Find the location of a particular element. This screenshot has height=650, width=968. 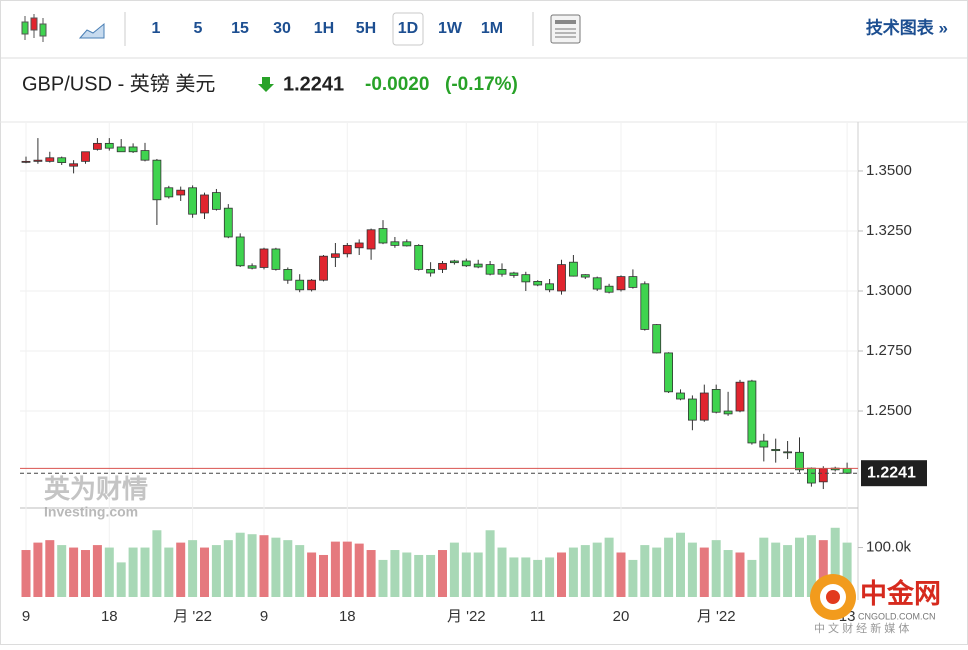

tech-chart-link: 技术图表 » is located at coordinates (907, 27).